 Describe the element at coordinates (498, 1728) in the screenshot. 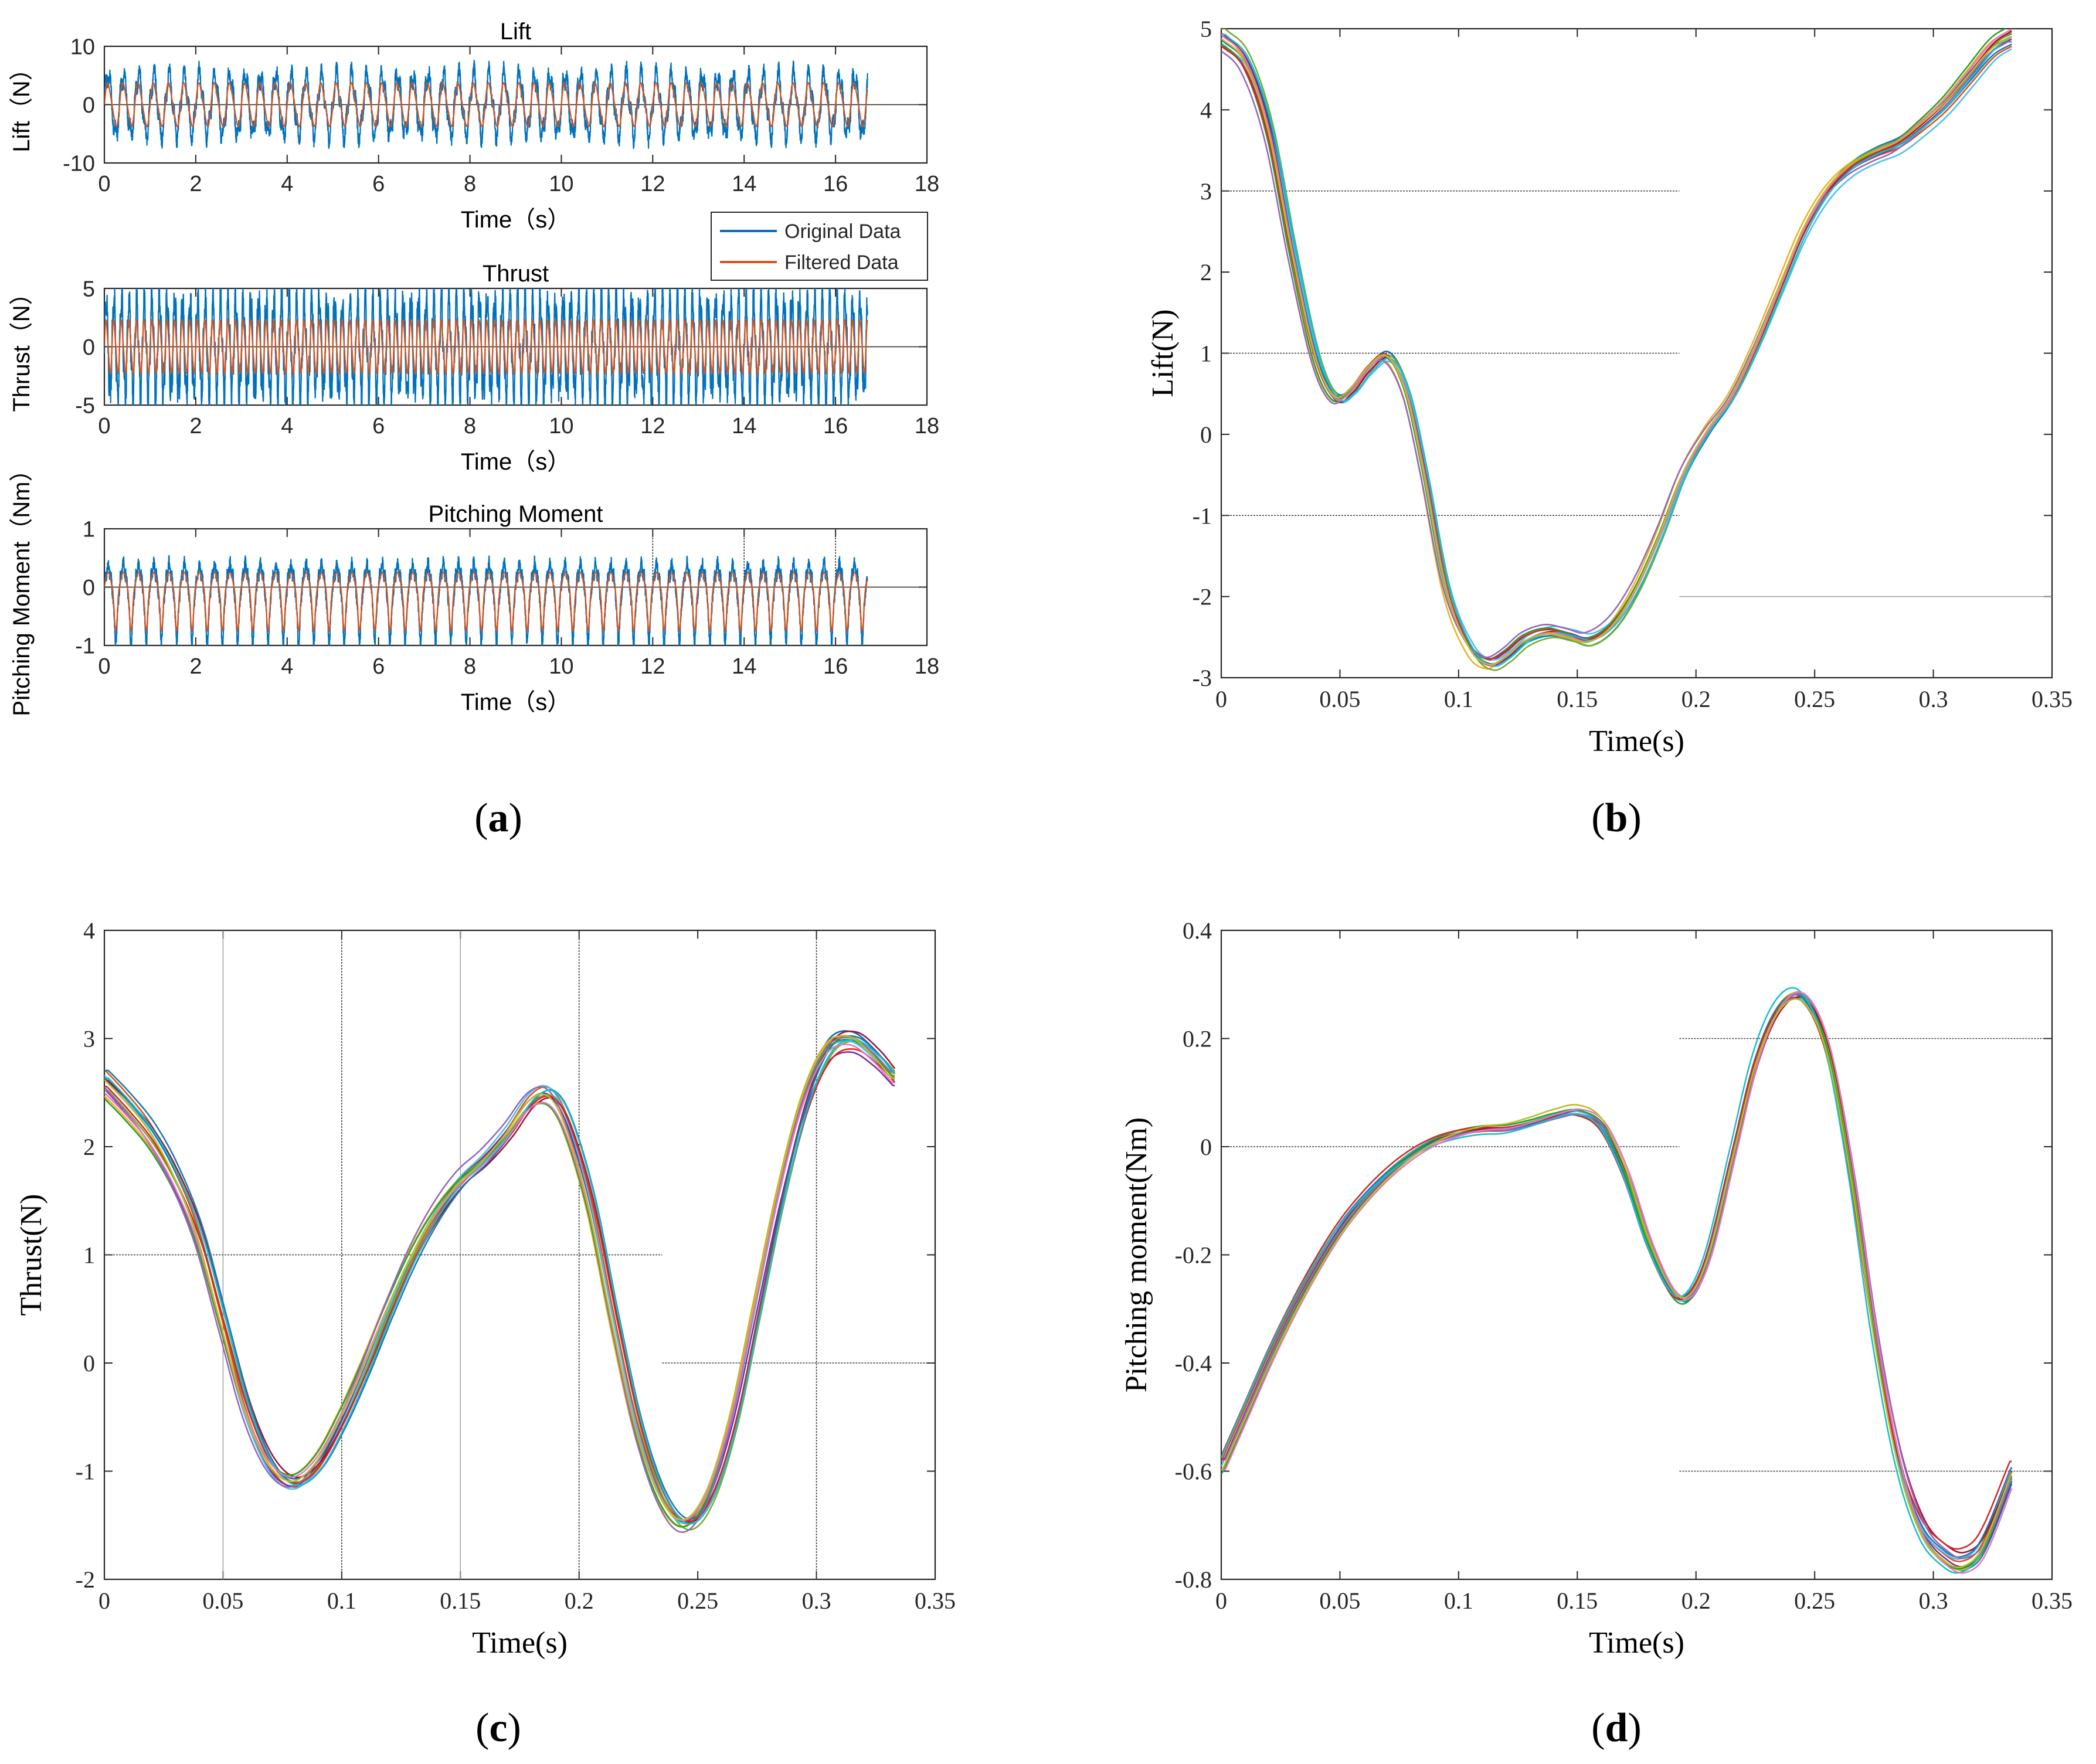

I see `panel-tag-c-letter: c` at that location.